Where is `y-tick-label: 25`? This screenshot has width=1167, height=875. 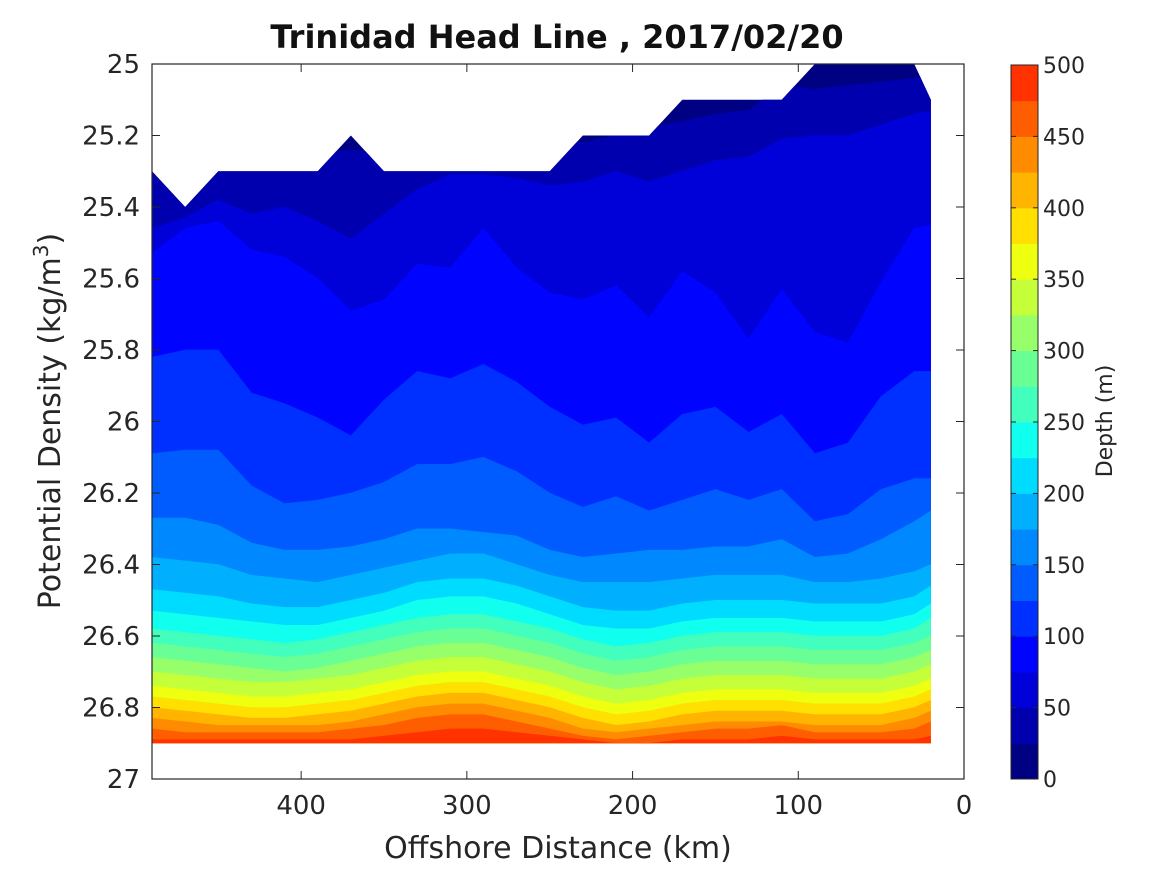 y-tick-label: 25 is located at coordinates (123, 65).